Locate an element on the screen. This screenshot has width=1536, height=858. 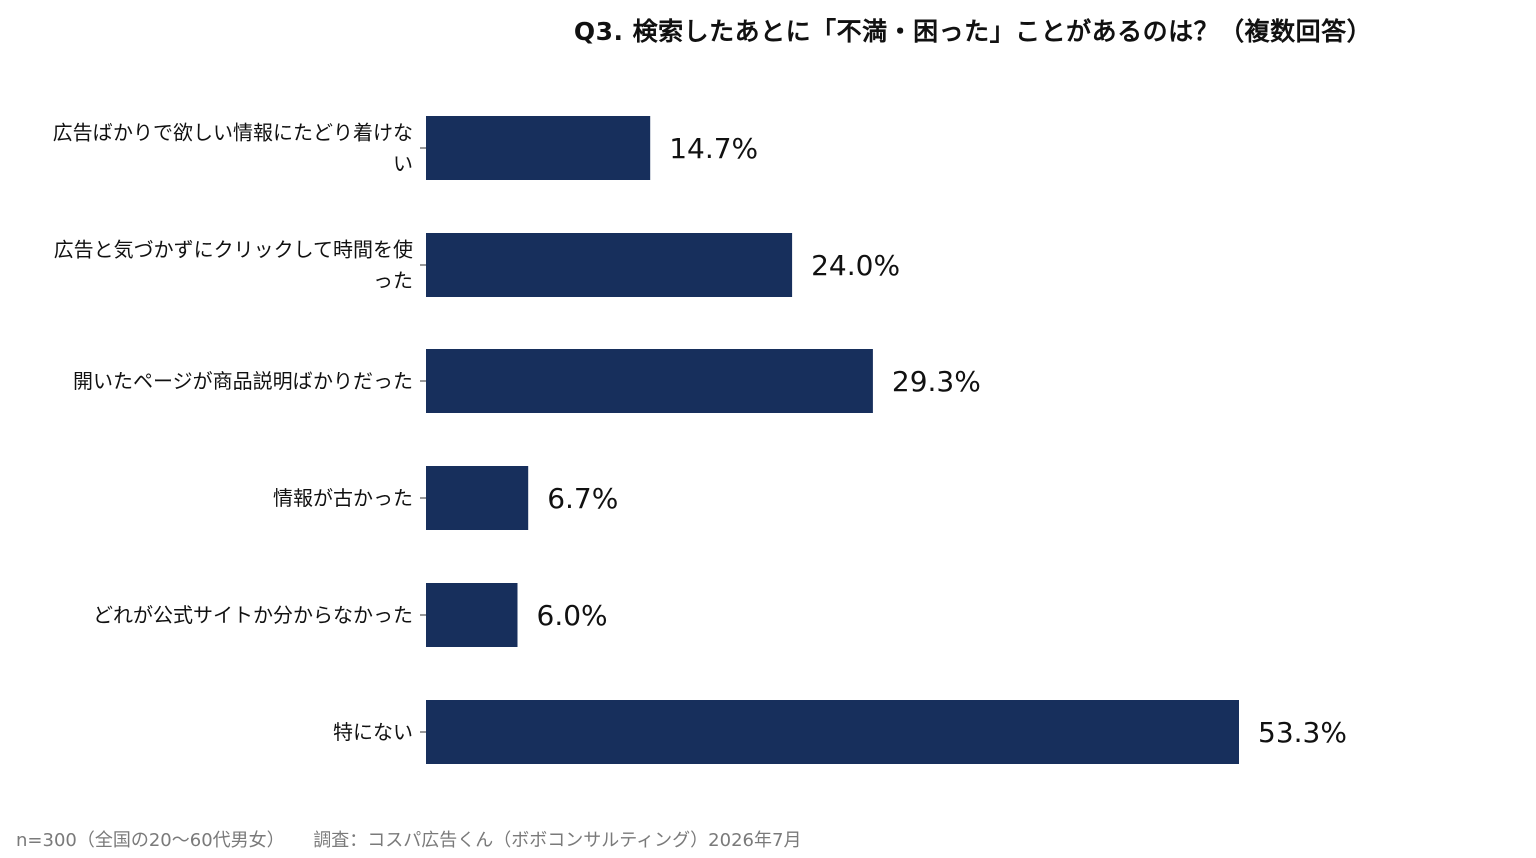
category-label-4: どれが公式サイトか分からなかった is located at coordinates (253, 615).